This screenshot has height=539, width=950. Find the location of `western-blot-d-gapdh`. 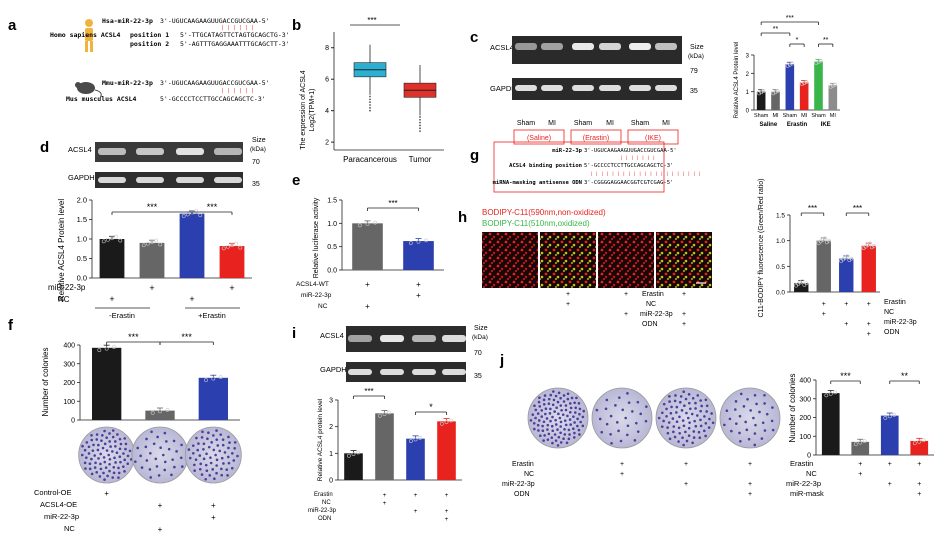

western-blot-d-gapdh is located at coordinates (169, 180).